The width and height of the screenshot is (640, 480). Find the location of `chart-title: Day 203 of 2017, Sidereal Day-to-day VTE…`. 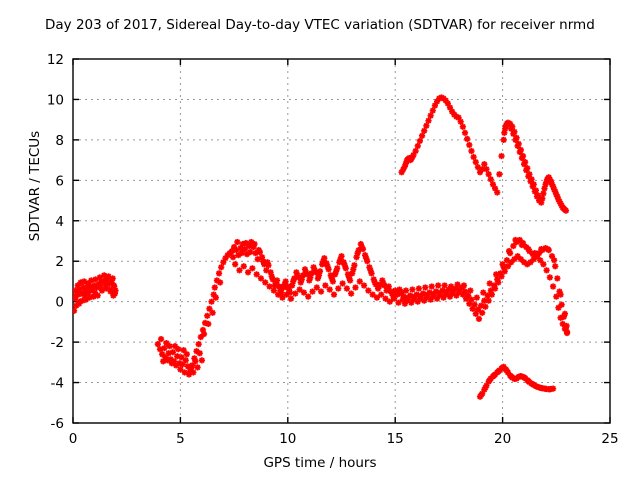

chart-title: Day 203 of 2017, Sidereal Day-to-day VTE… is located at coordinates (320, 25).